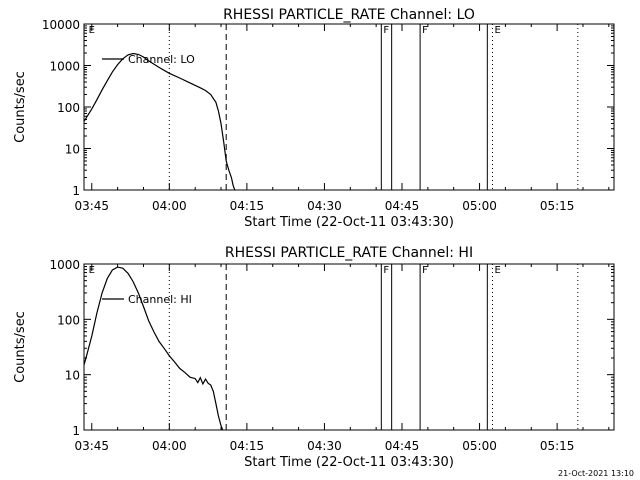 Image resolution: width=640 pixels, height=480 pixels. What do you see at coordinates (61, 25) in the screenshot?
I see `y-tick-label: 10000` at bounding box center [61, 25].